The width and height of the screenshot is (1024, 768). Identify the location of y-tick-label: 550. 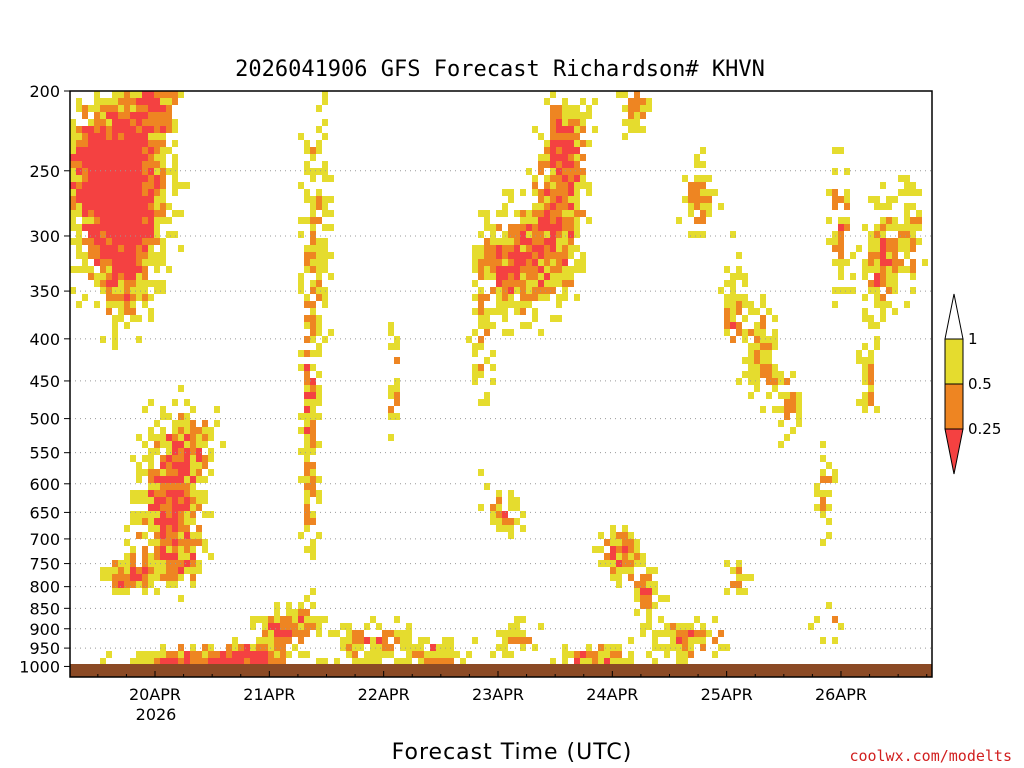
(44, 453).